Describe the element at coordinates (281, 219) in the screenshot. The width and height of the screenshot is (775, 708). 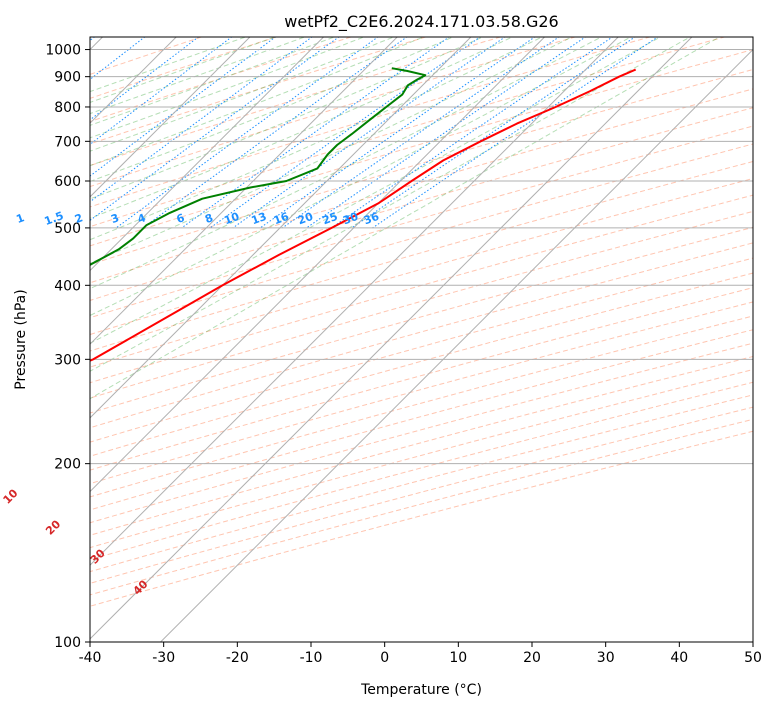
I see `mixing-ratio-label: 16` at that location.